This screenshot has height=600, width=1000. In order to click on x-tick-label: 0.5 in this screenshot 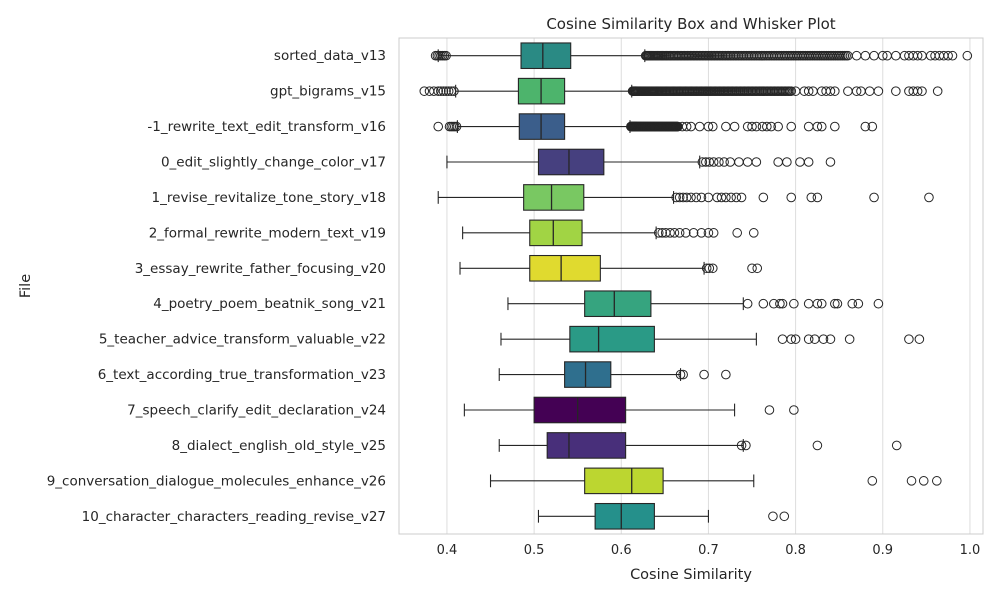, I will do `click(534, 550)`.